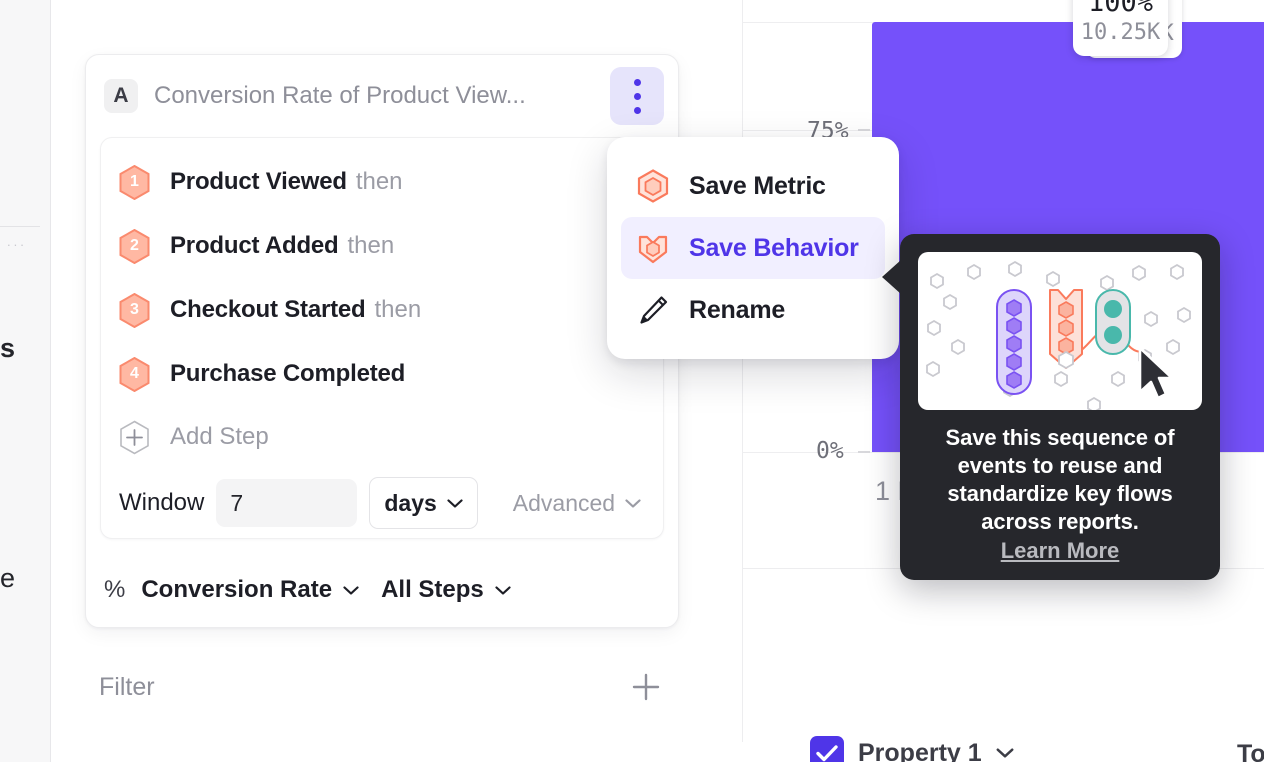  I want to click on filter-section: Filter, so click(380, 687).